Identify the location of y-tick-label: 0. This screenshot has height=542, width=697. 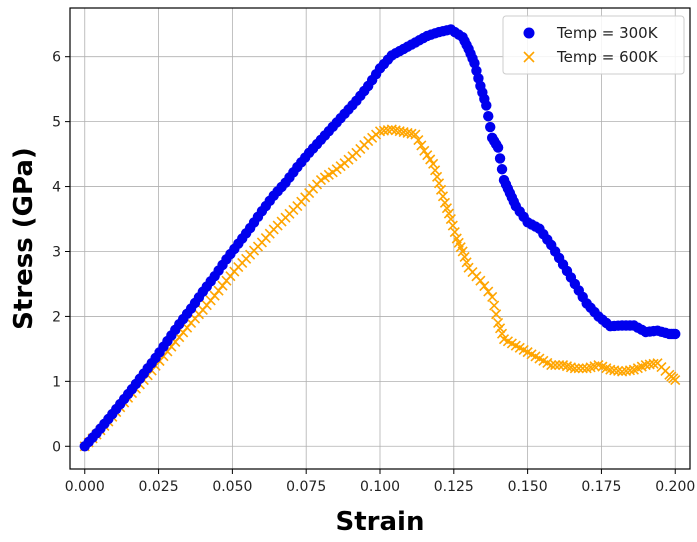
(56, 447).